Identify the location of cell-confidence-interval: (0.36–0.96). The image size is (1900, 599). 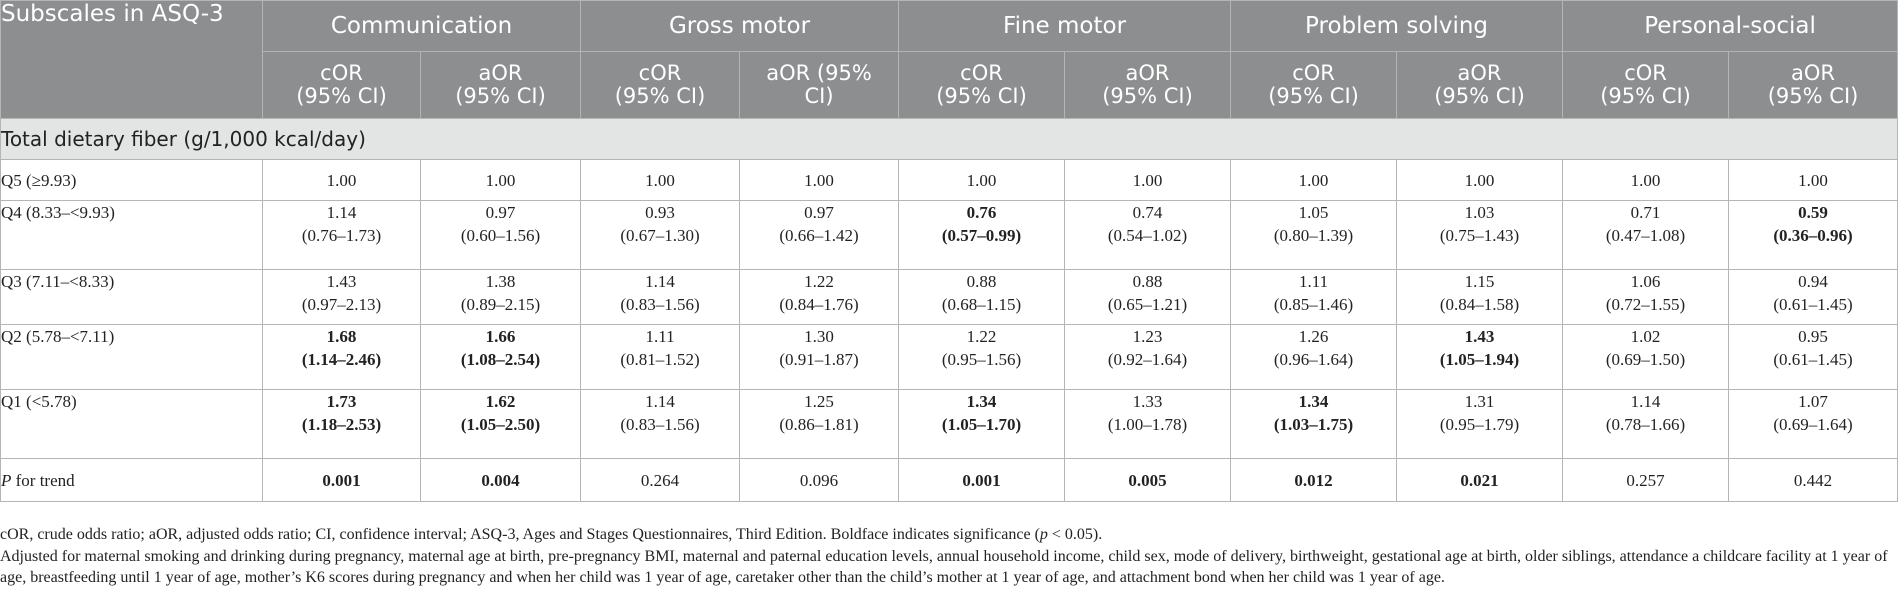
(1813, 235).